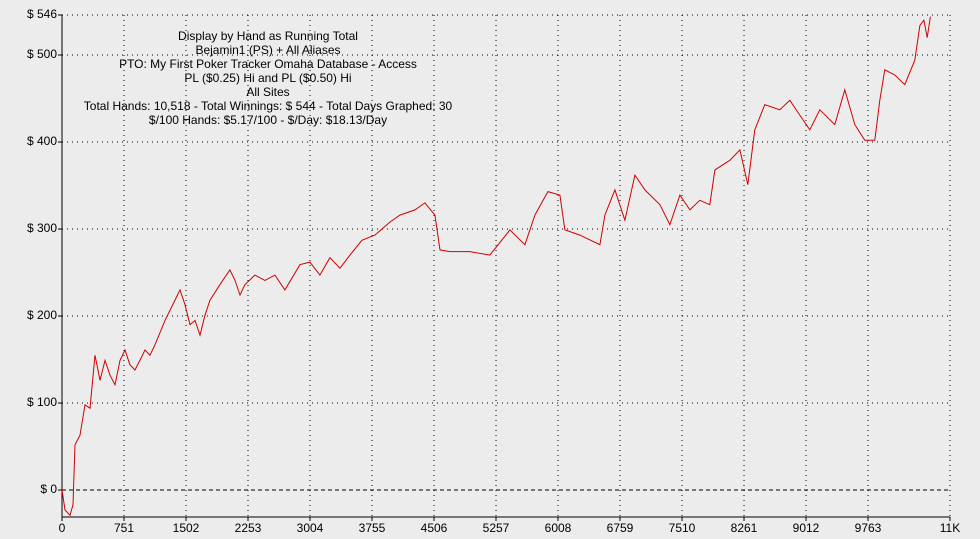 This screenshot has width=980, height=539. I want to click on x-tick-label: 9763, so click(868, 528).